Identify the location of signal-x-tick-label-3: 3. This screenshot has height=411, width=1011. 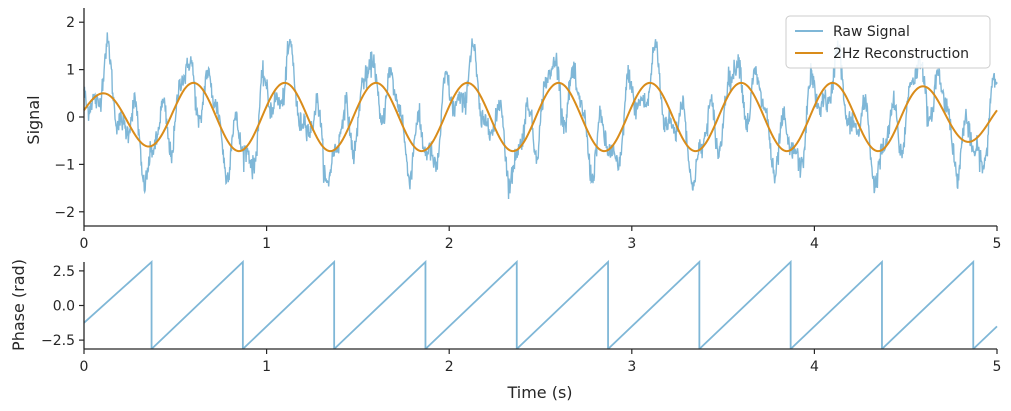
(631, 244).